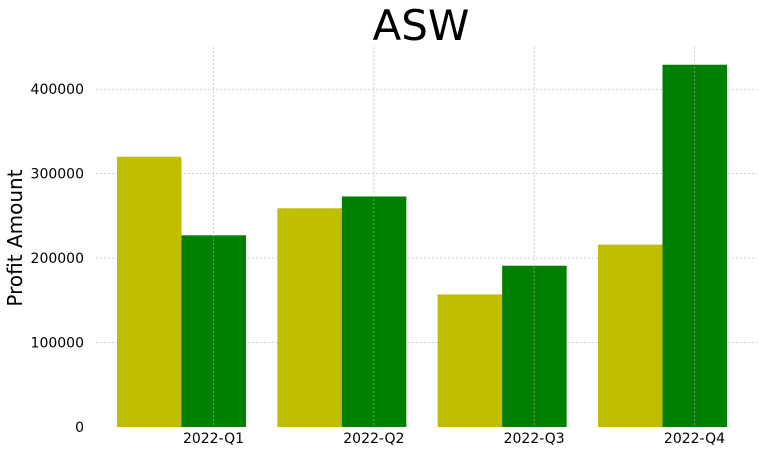 The height and width of the screenshot is (452, 763). What do you see at coordinates (630, 335) in the screenshot?
I see `bar-series-1-2022-Q4` at bounding box center [630, 335].